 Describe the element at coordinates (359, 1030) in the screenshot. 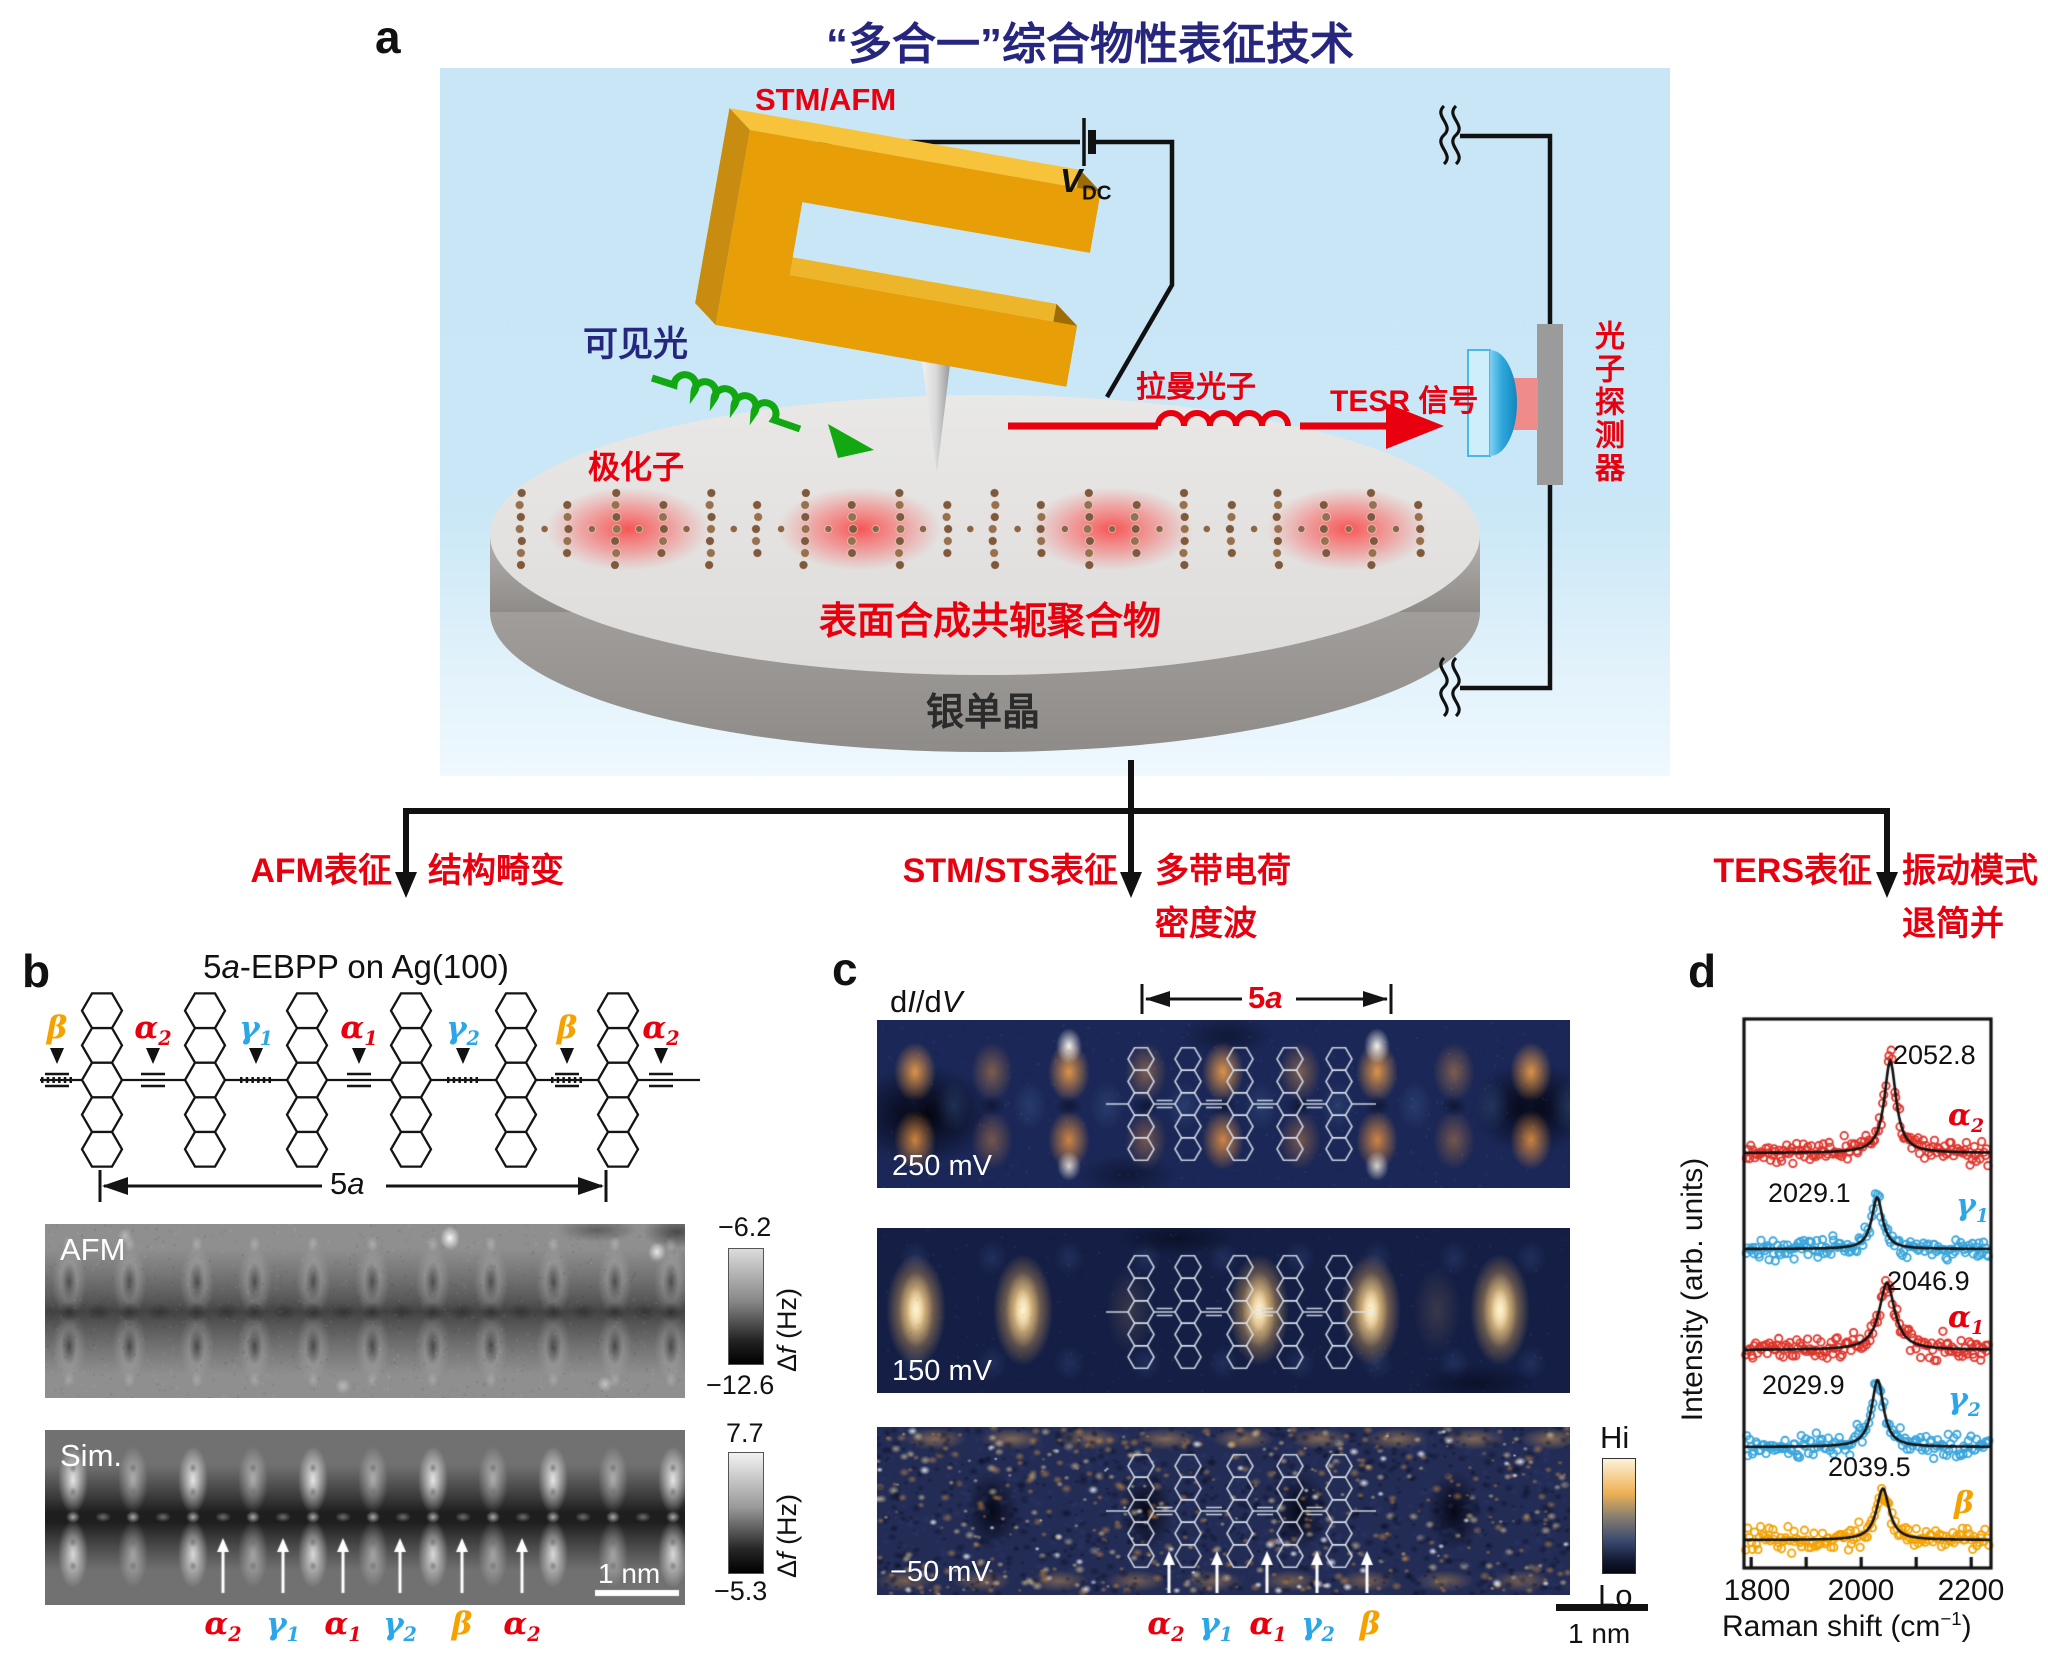

I see `bond-label-alpha1: α1` at that location.